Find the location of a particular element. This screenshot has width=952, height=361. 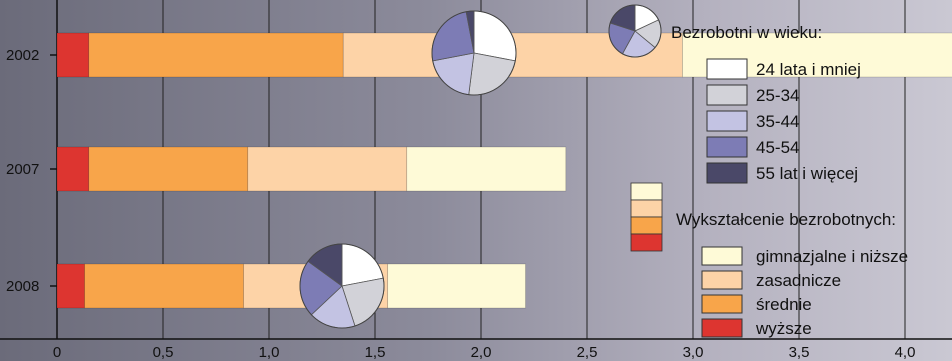

bar-legend-title: Wykształcenie bezrobotnych: is located at coordinates (786, 219).